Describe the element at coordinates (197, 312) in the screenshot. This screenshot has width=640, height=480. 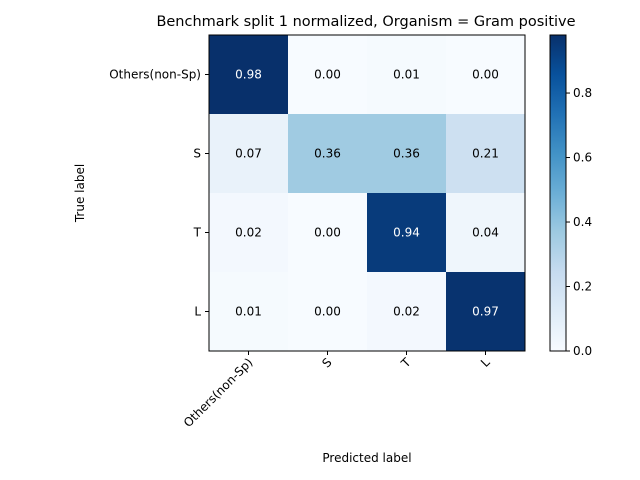
I see `y-tick-label: L` at that location.